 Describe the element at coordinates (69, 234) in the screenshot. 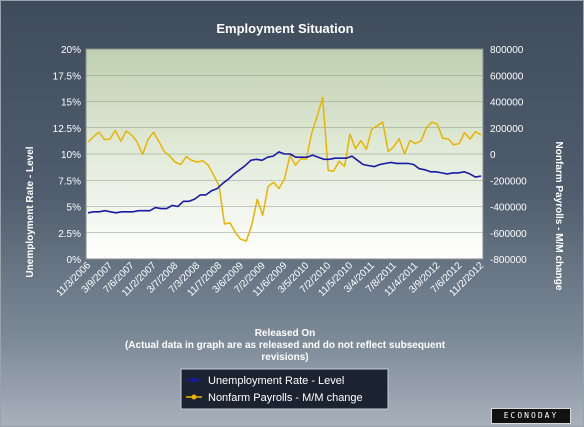

I see `y-left-tick-label: 2.5%` at that location.